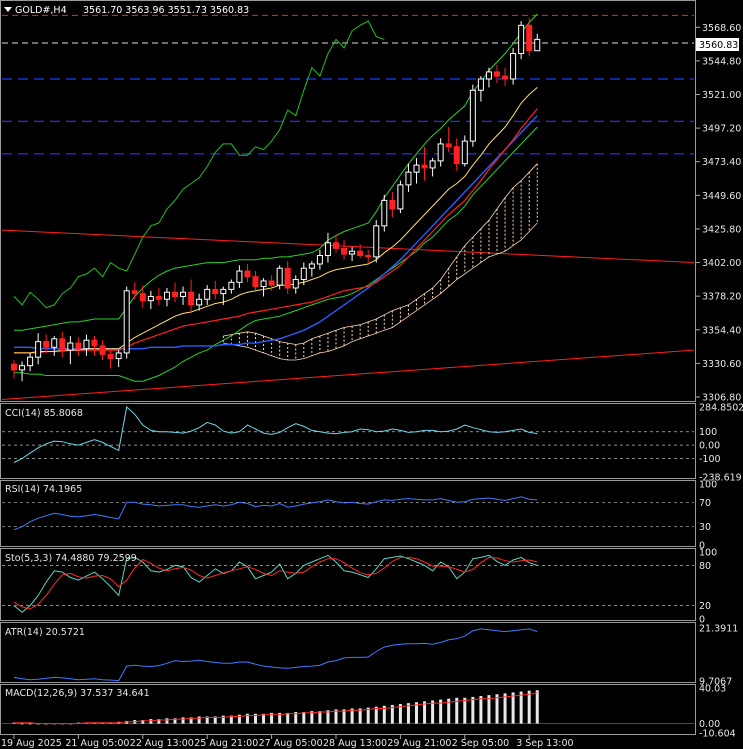 The image size is (743, 749). What do you see at coordinates (717, 734) in the screenshot?
I see `indicator-axis-label: -10.604` at bounding box center [717, 734].